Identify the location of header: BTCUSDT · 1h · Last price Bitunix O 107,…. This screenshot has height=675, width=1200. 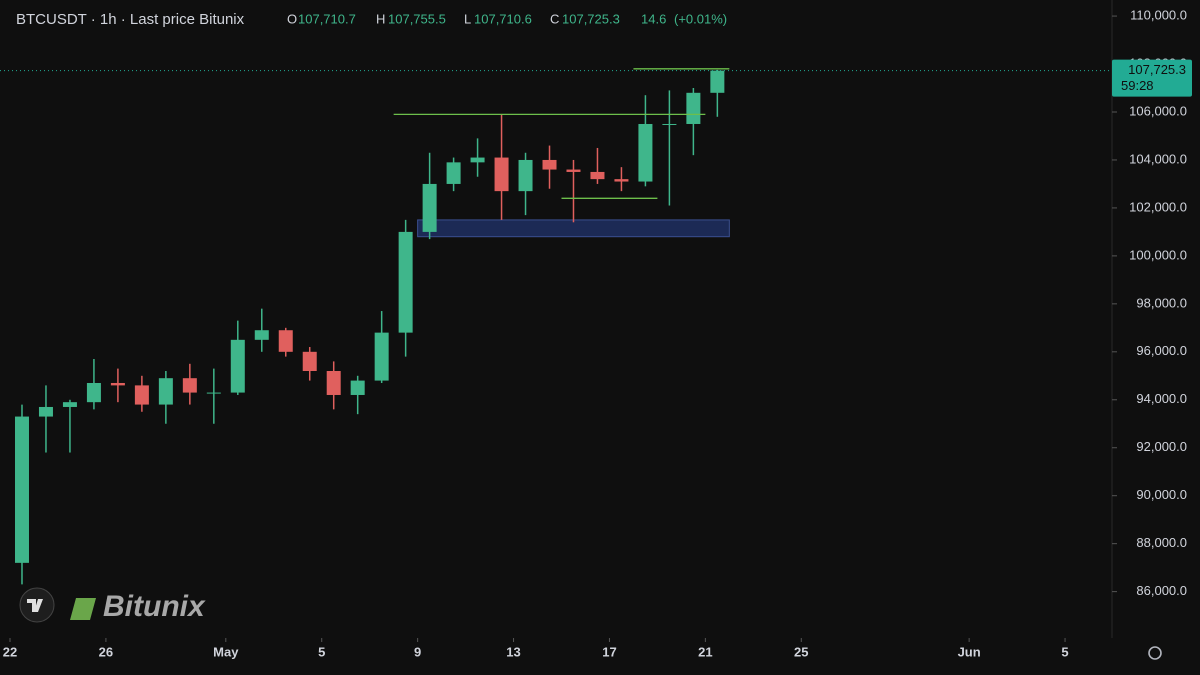
(371, 19).